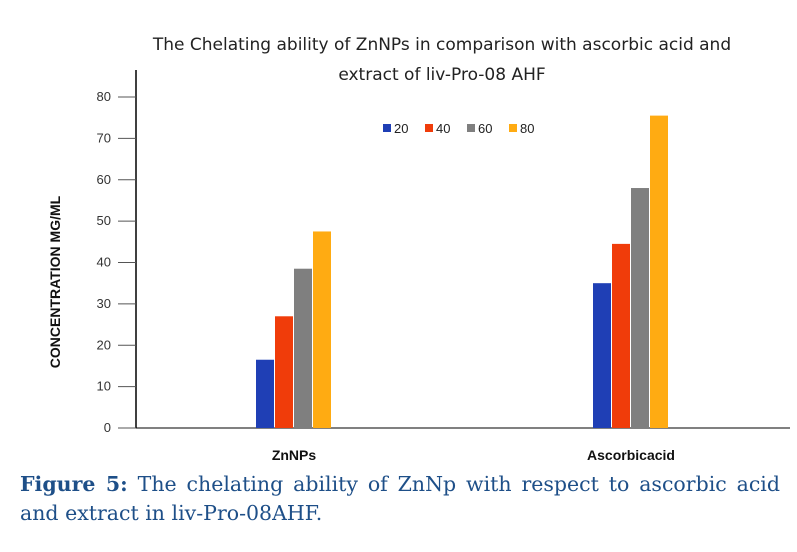 The height and width of the screenshot is (552, 797). What do you see at coordinates (294, 455) in the screenshot?
I see `x-category-label: ZnNPs` at bounding box center [294, 455].